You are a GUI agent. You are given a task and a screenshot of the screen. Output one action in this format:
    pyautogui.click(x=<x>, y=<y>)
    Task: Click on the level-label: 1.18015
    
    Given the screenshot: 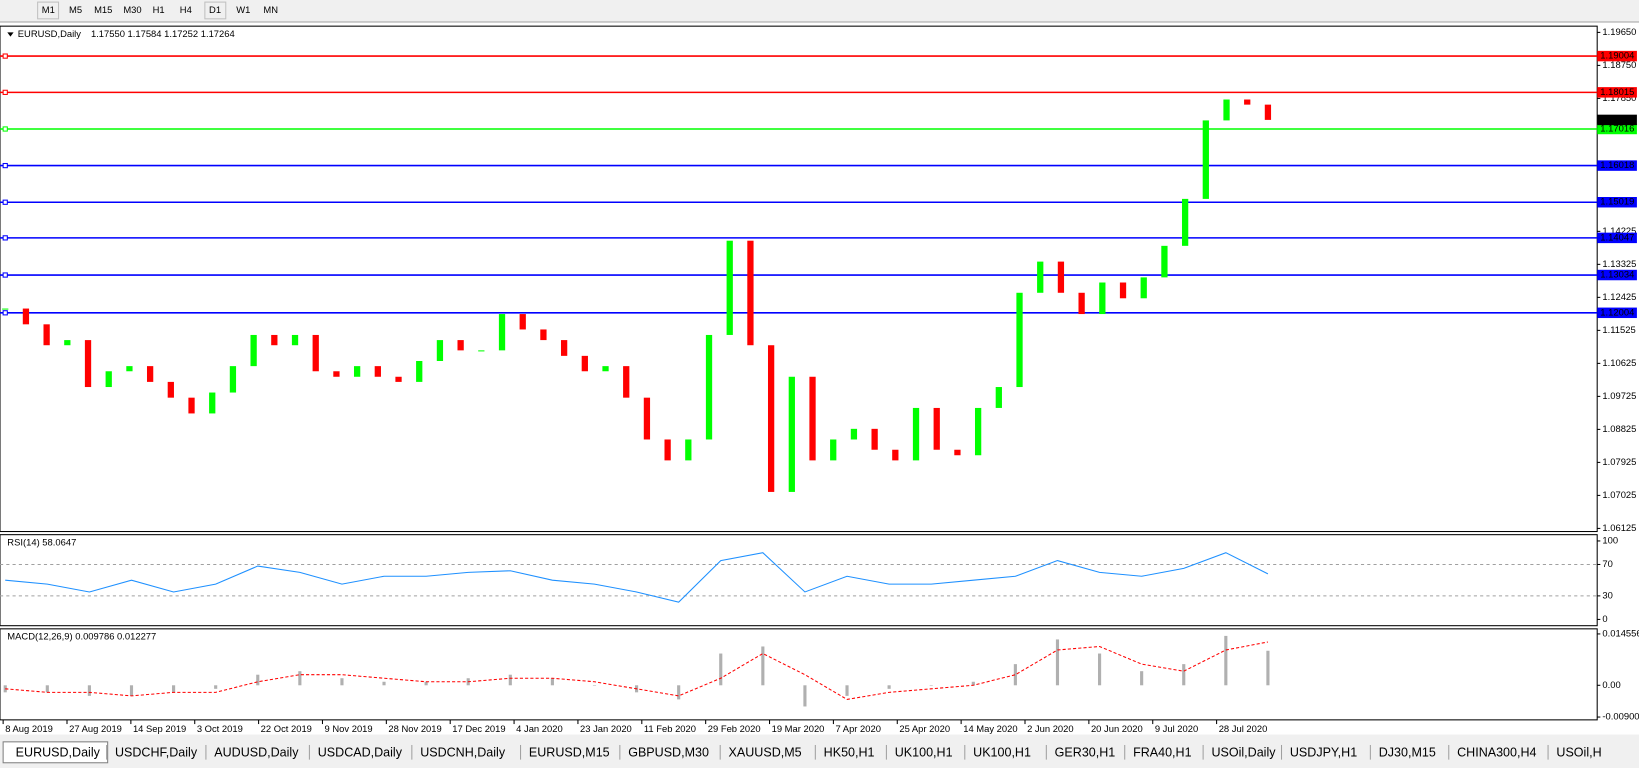 What is the action you would take?
    pyautogui.click(x=1617, y=91)
    